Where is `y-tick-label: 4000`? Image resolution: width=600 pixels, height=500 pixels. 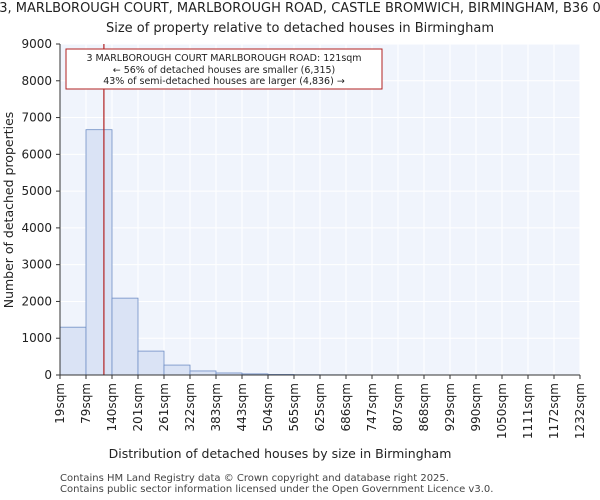 y-tick-label: 4000 is located at coordinates (36, 228).